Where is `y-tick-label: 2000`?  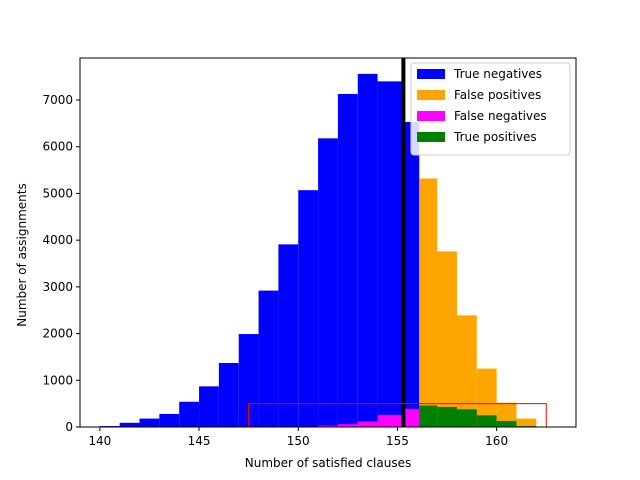 y-tick-label: 2000 is located at coordinates (57, 334).